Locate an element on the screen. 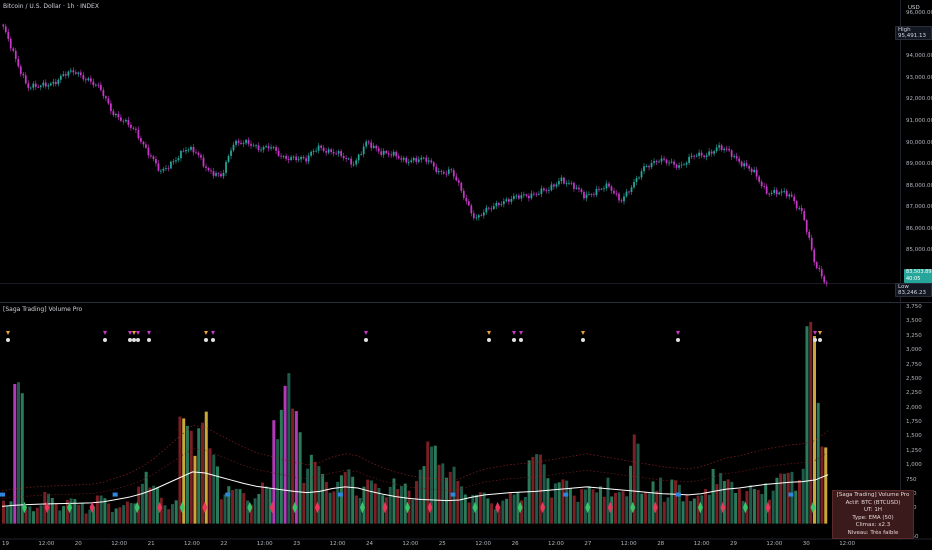  currency-label: USD is located at coordinates (914, 8).